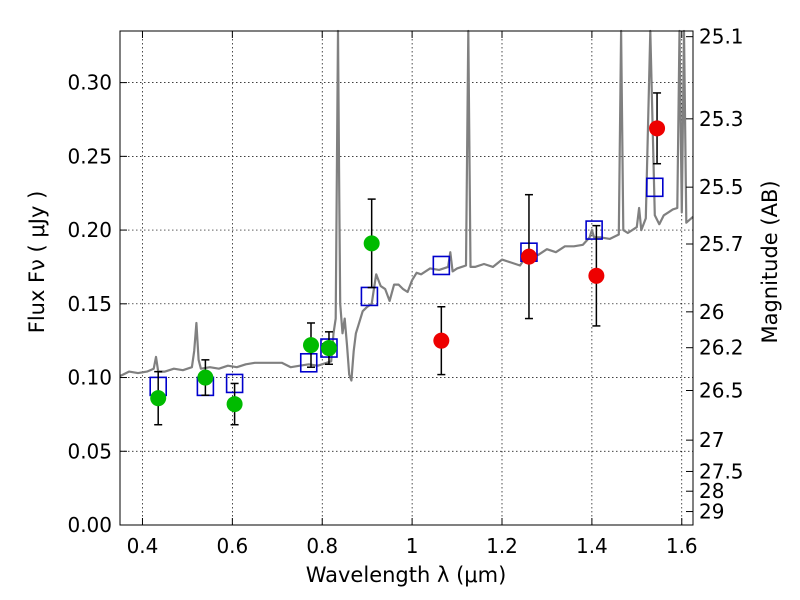 This screenshot has height=600, width=800. I want to click on mag-tick-label: 26.5, so click(721, 391).